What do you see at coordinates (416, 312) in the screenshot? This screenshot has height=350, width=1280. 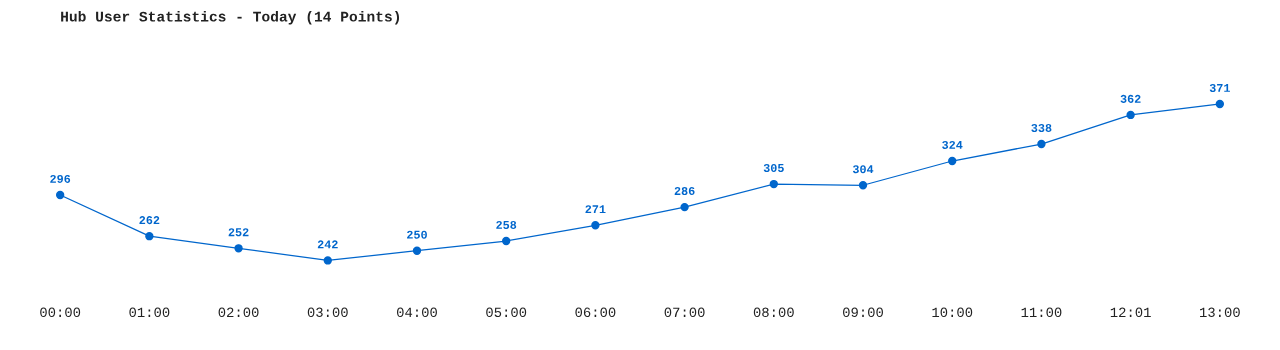 I see `x-tick-label: 04:00` at bounding box center [416, 312].